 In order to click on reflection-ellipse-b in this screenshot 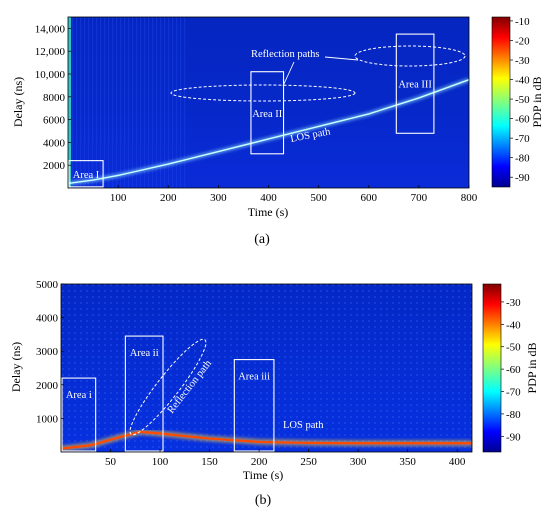, I will do `click(168, 387)`.